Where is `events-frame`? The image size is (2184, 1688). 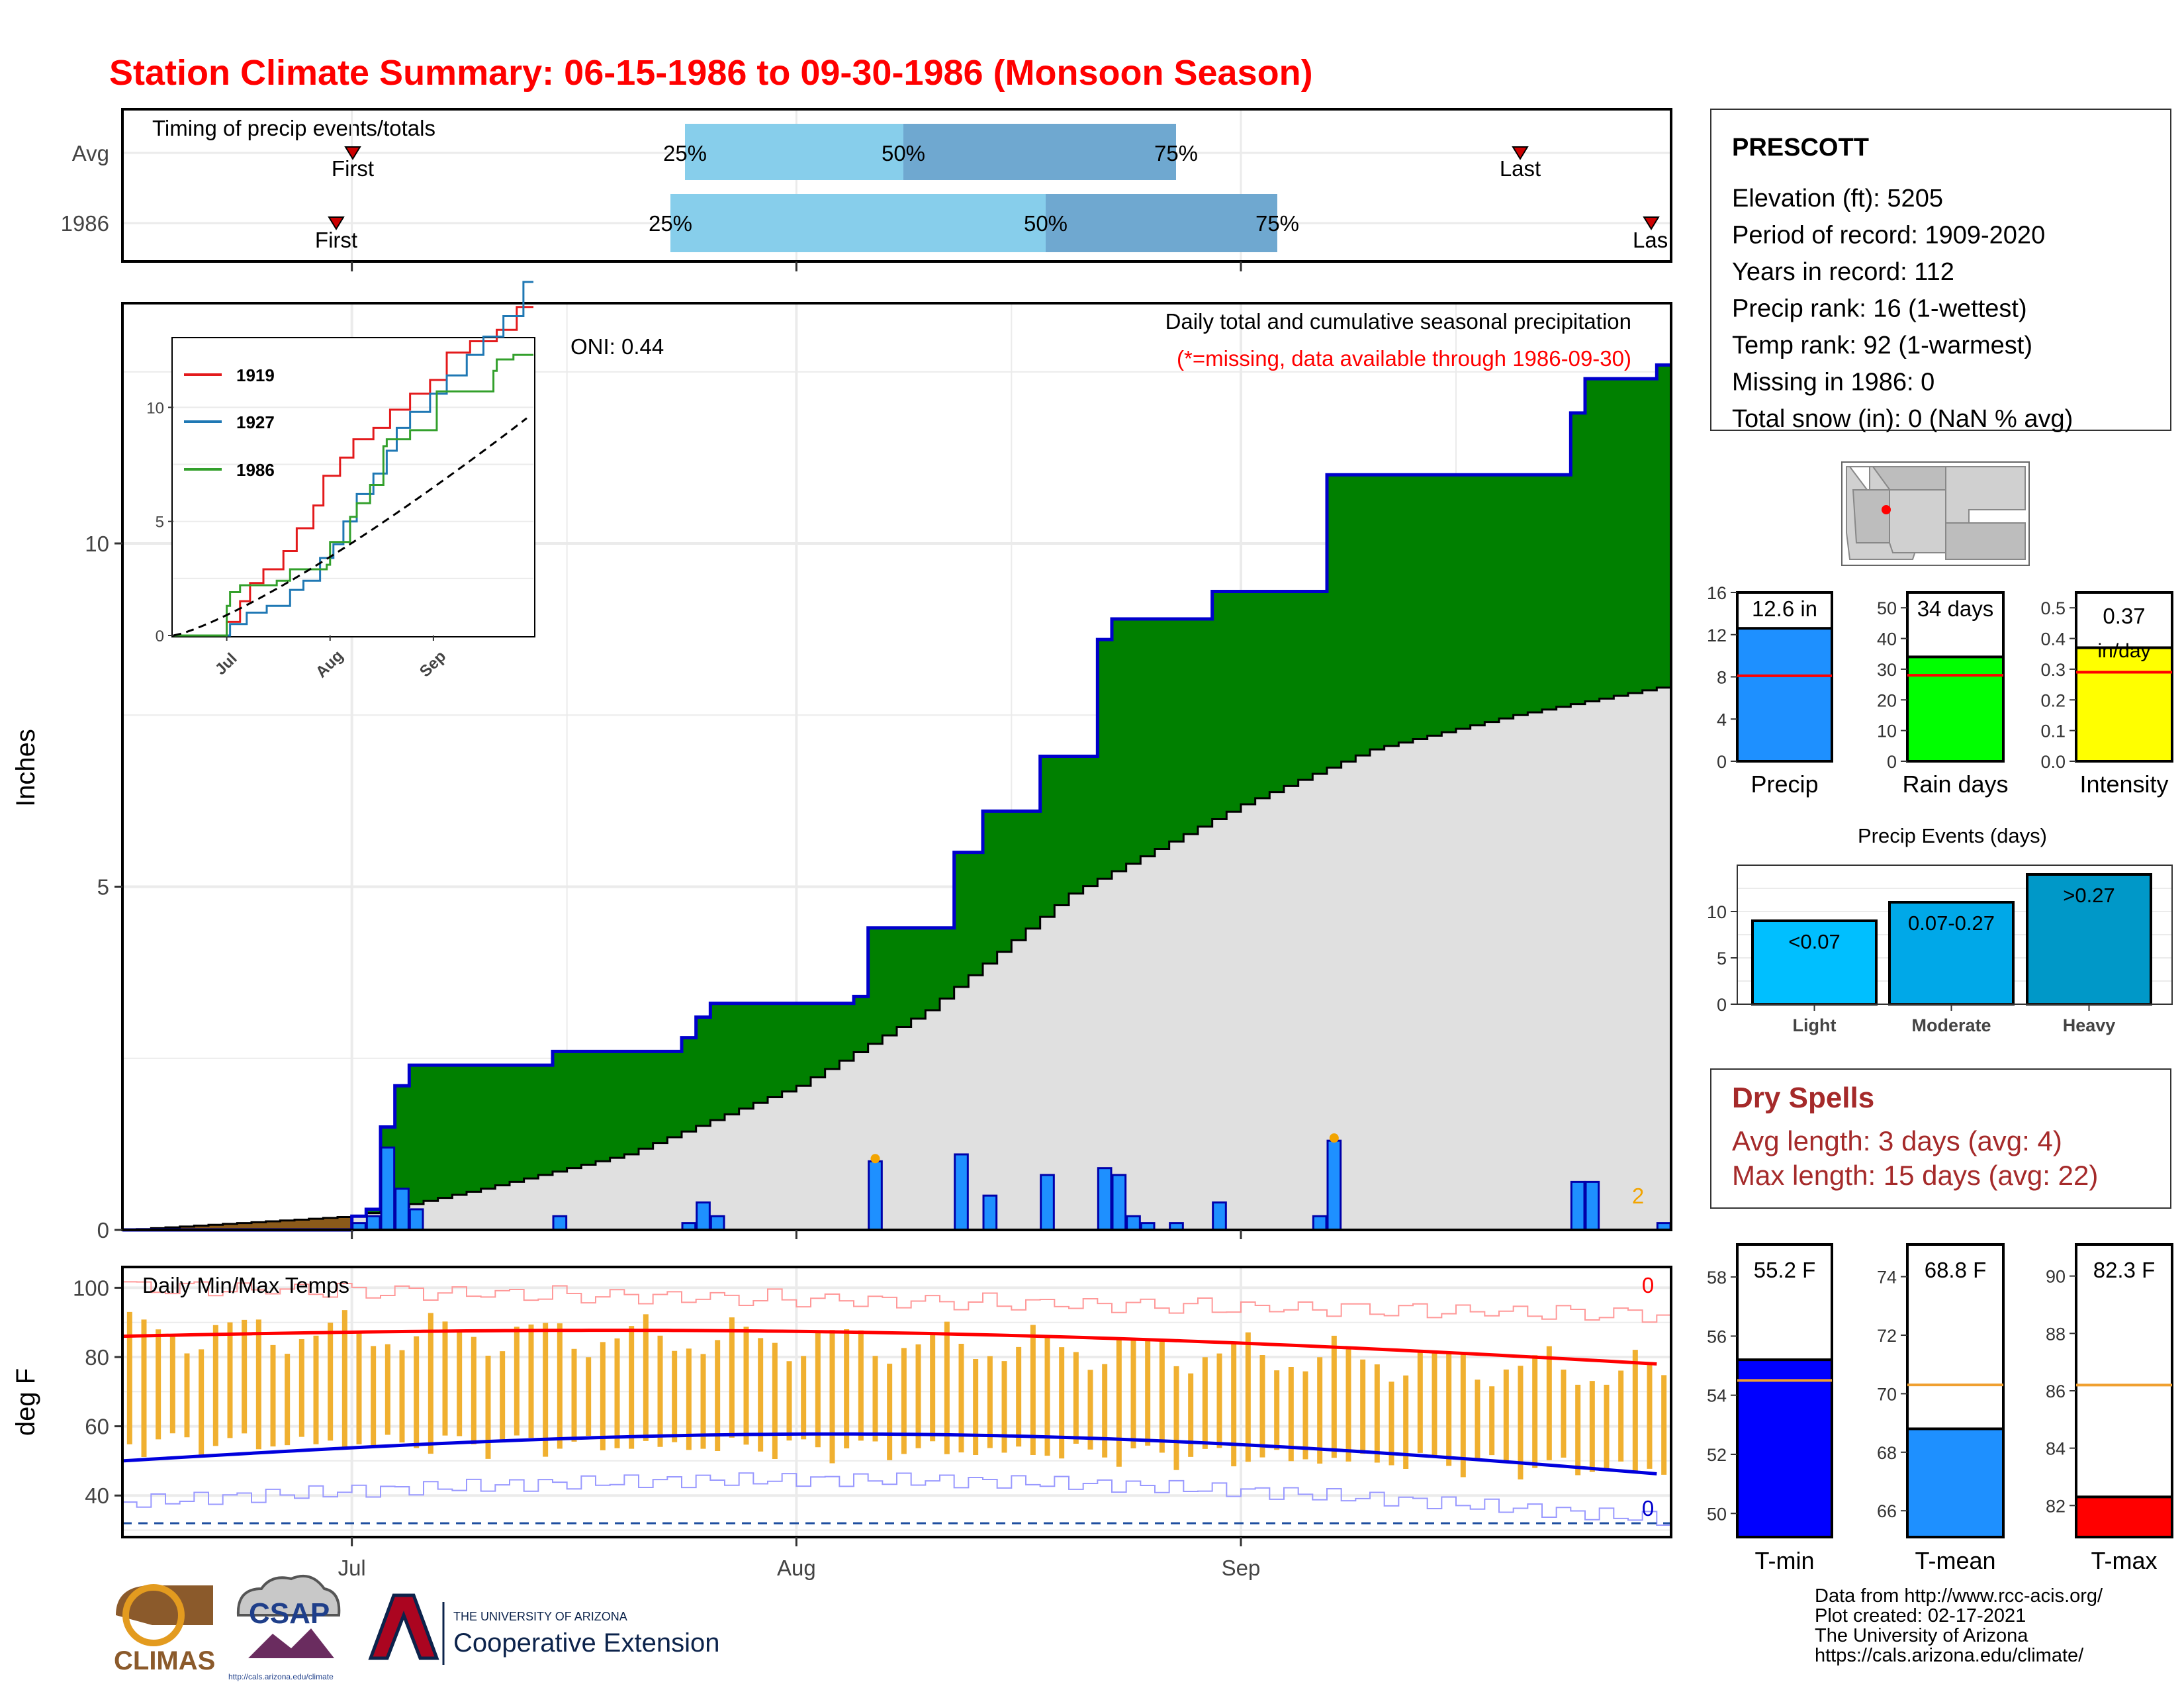 events-frame is located at coordinates (1955, 935).